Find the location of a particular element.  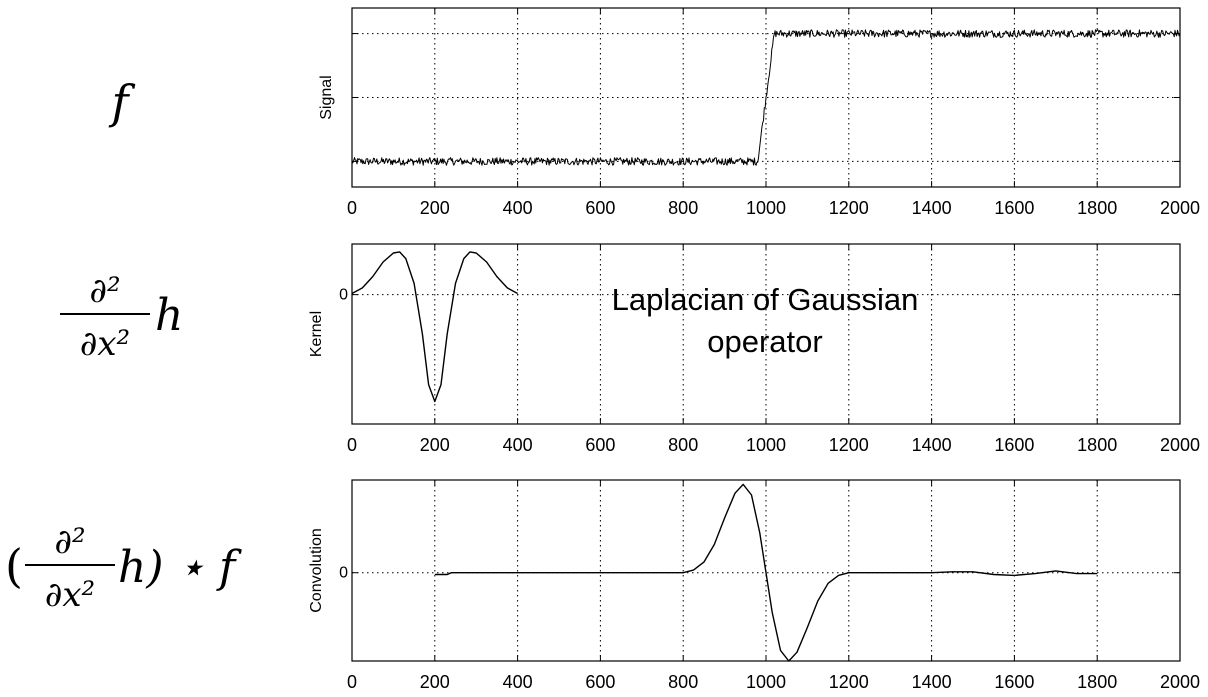

equation-kernel-denominator: ∂x² is located at coordinates (105, 344).